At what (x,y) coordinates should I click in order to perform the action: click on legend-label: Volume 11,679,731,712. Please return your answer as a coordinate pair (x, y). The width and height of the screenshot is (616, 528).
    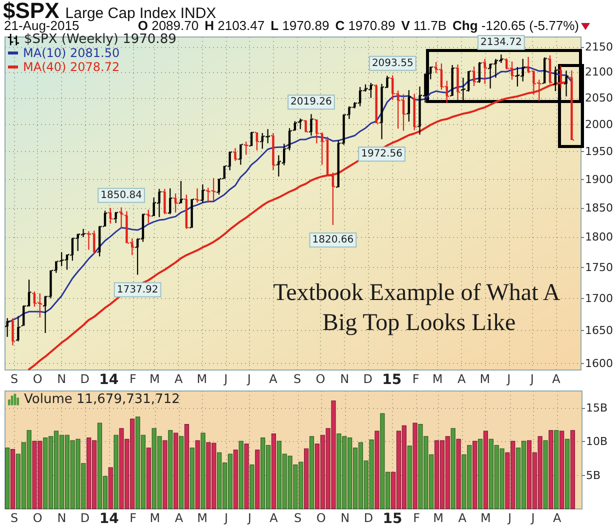
    Looking at the image, I should click on (102, 399).